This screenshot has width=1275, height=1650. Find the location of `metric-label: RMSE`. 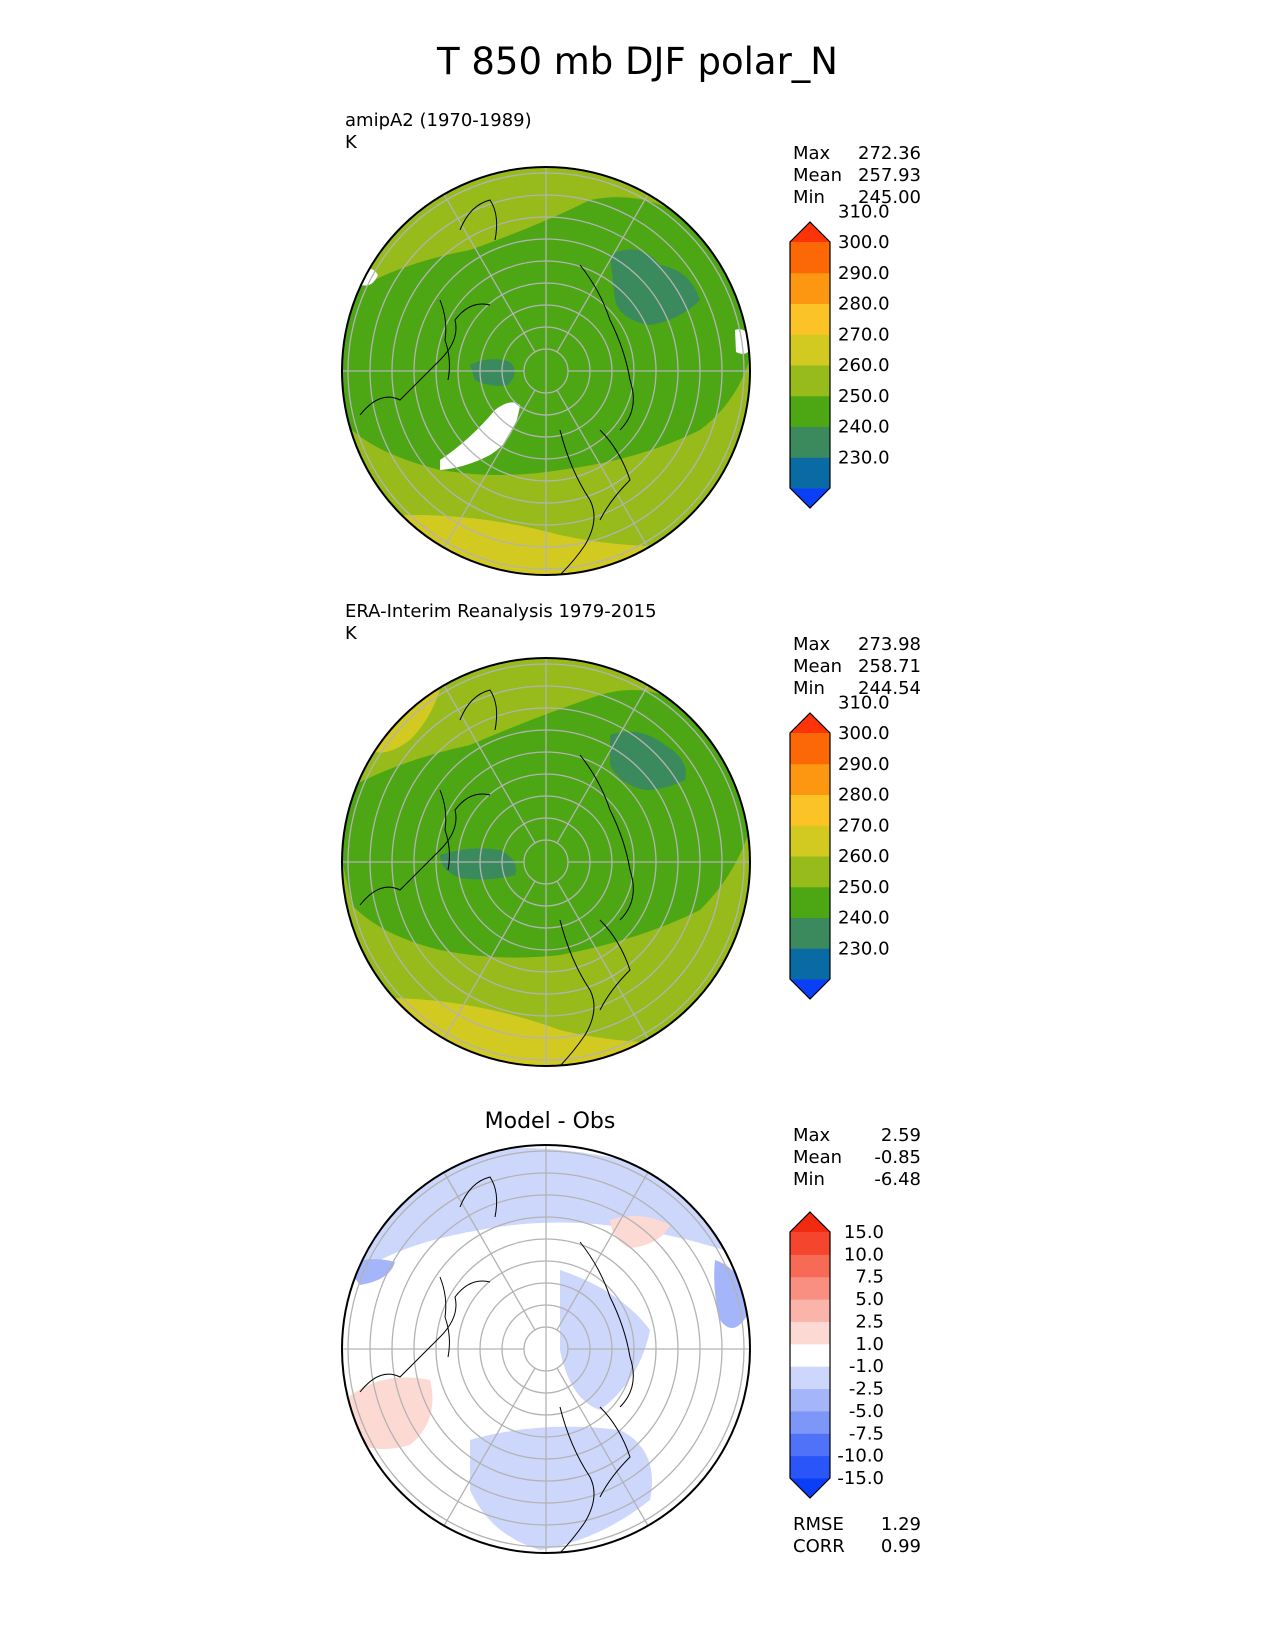

metric-label: RMSE is located at coordinates (818, 1524).